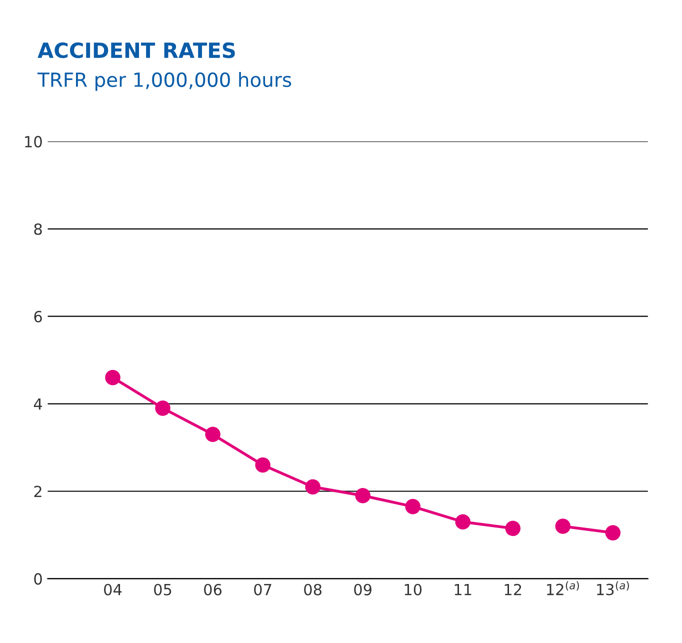 The width and height of the screenshot is (682, 643). Describe the element at coordinates (38, 492) in the screenshot. I see `y-tick-label: 2` at that location.